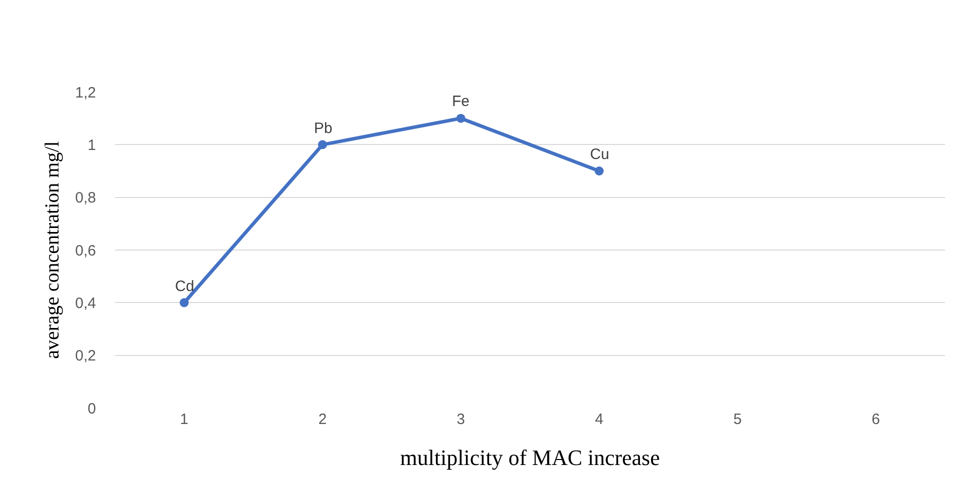 This screenshot has width=964, height=497. What do you see at coordinates (85, 198) in the screenshot?
I see `y-tick-label: 0,8` at bounding box center [85, 198].